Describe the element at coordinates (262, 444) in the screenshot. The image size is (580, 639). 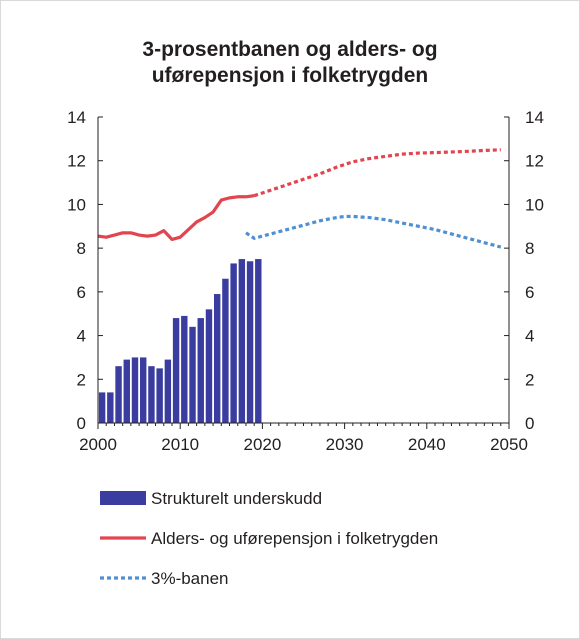
I see `x-tick-label-2020: 2020` at that location.